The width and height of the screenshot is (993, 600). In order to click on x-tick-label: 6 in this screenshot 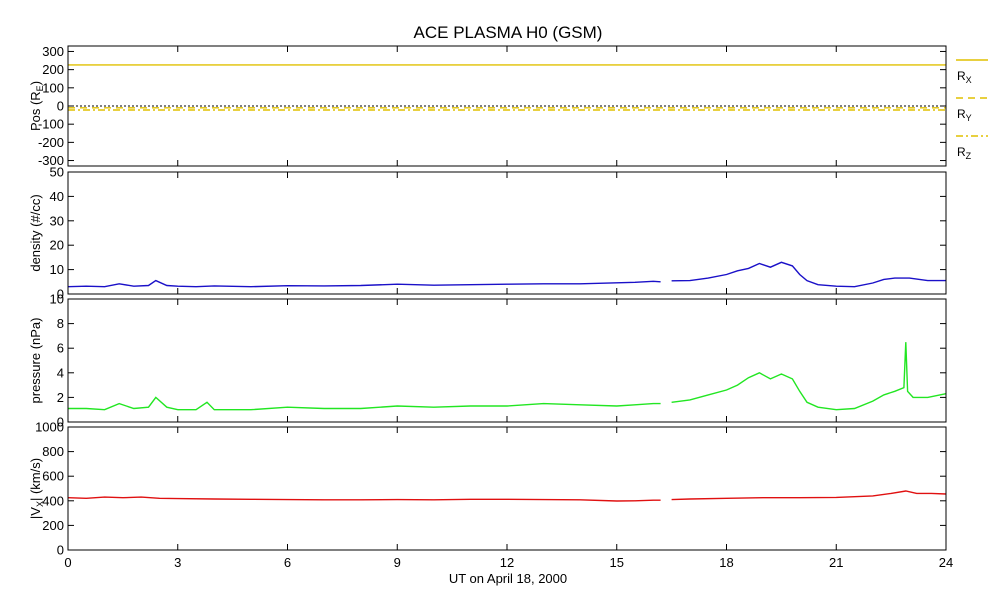, I will do `click(287, 562)`.